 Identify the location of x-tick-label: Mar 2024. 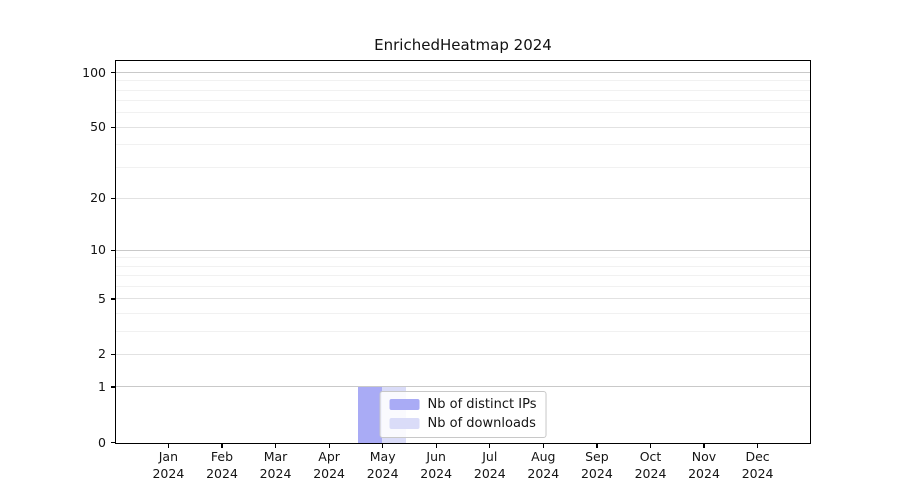
(275, 465).